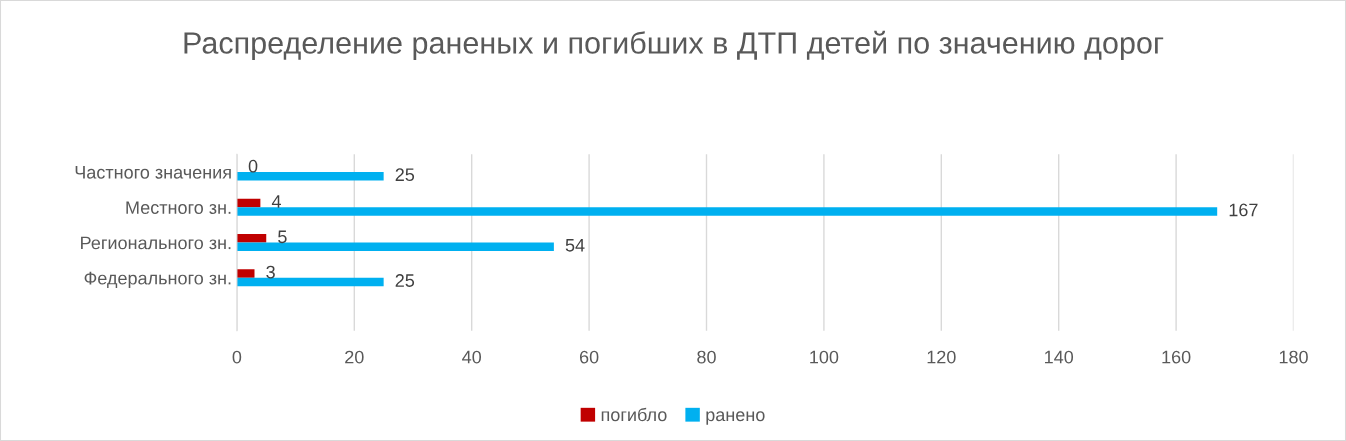 This screenshot has height=441, width=1346. Describe the element at coordinates (735, 418) in the screenshot. I see `legend-label: ранено` at that location.